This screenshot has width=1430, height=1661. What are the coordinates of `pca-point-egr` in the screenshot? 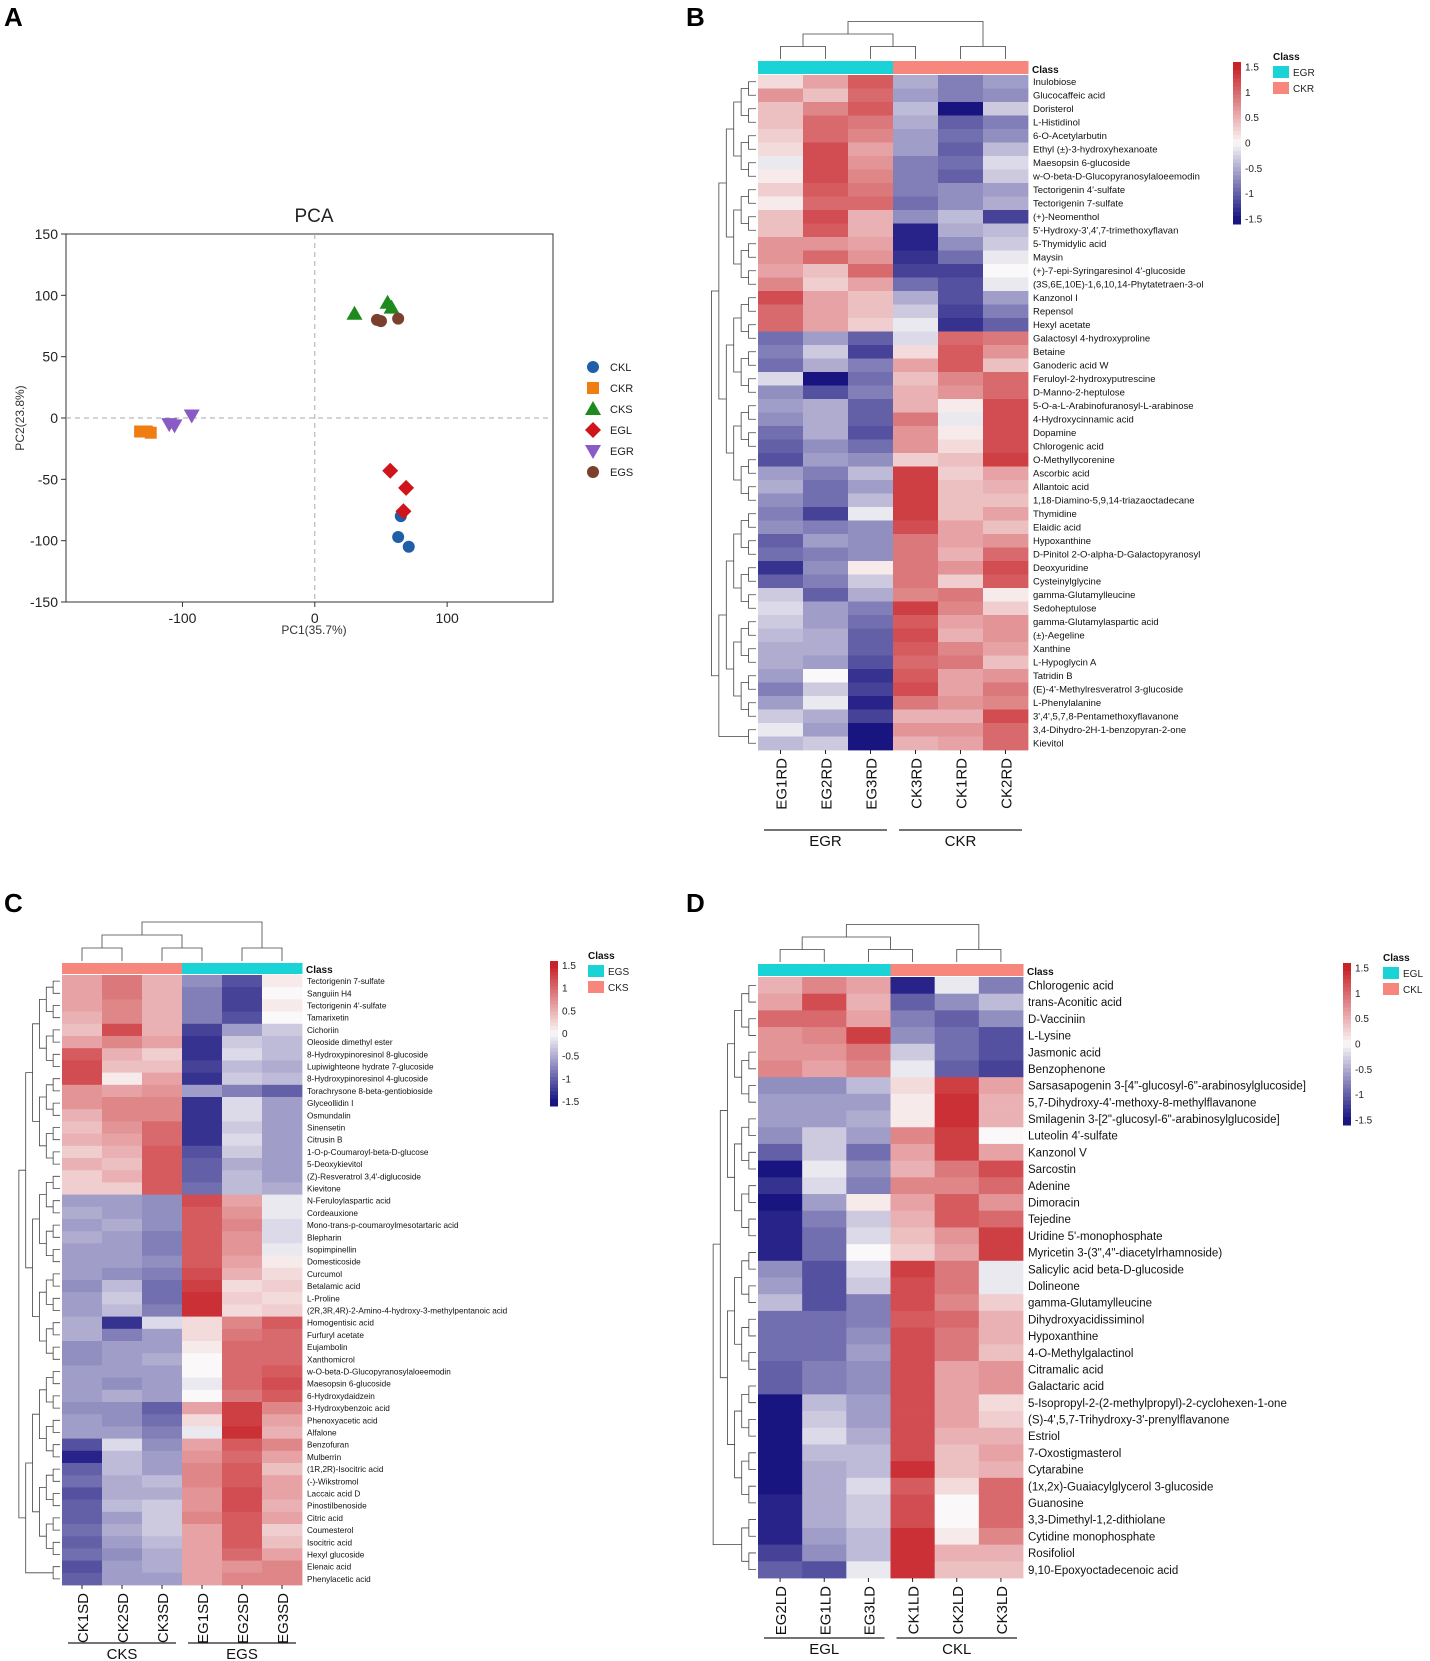 It's located at (174, 426).